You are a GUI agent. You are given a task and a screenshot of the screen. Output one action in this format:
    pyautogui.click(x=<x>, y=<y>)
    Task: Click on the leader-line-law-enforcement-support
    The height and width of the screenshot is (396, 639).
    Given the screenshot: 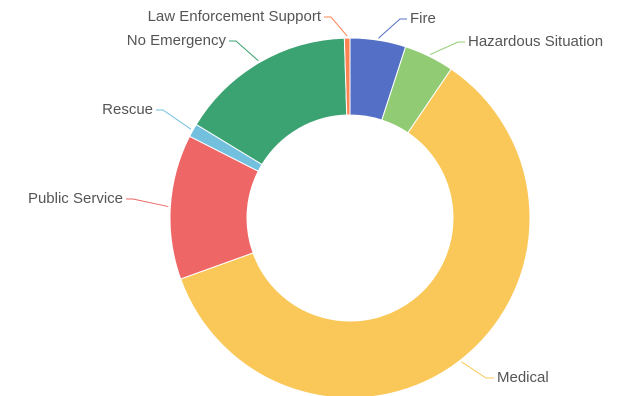 What is the action you would take?
    pyautogui.click(x=336, y=26)
    